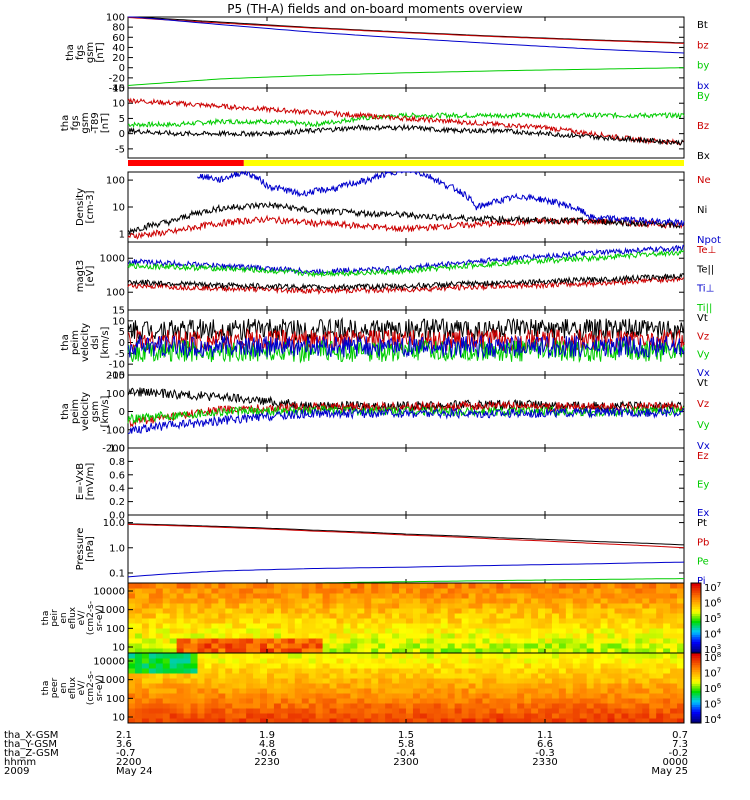  Describe the element at coordinates (95, 123) in the screenshot. I see `ylabel-line: -T89` at that location.